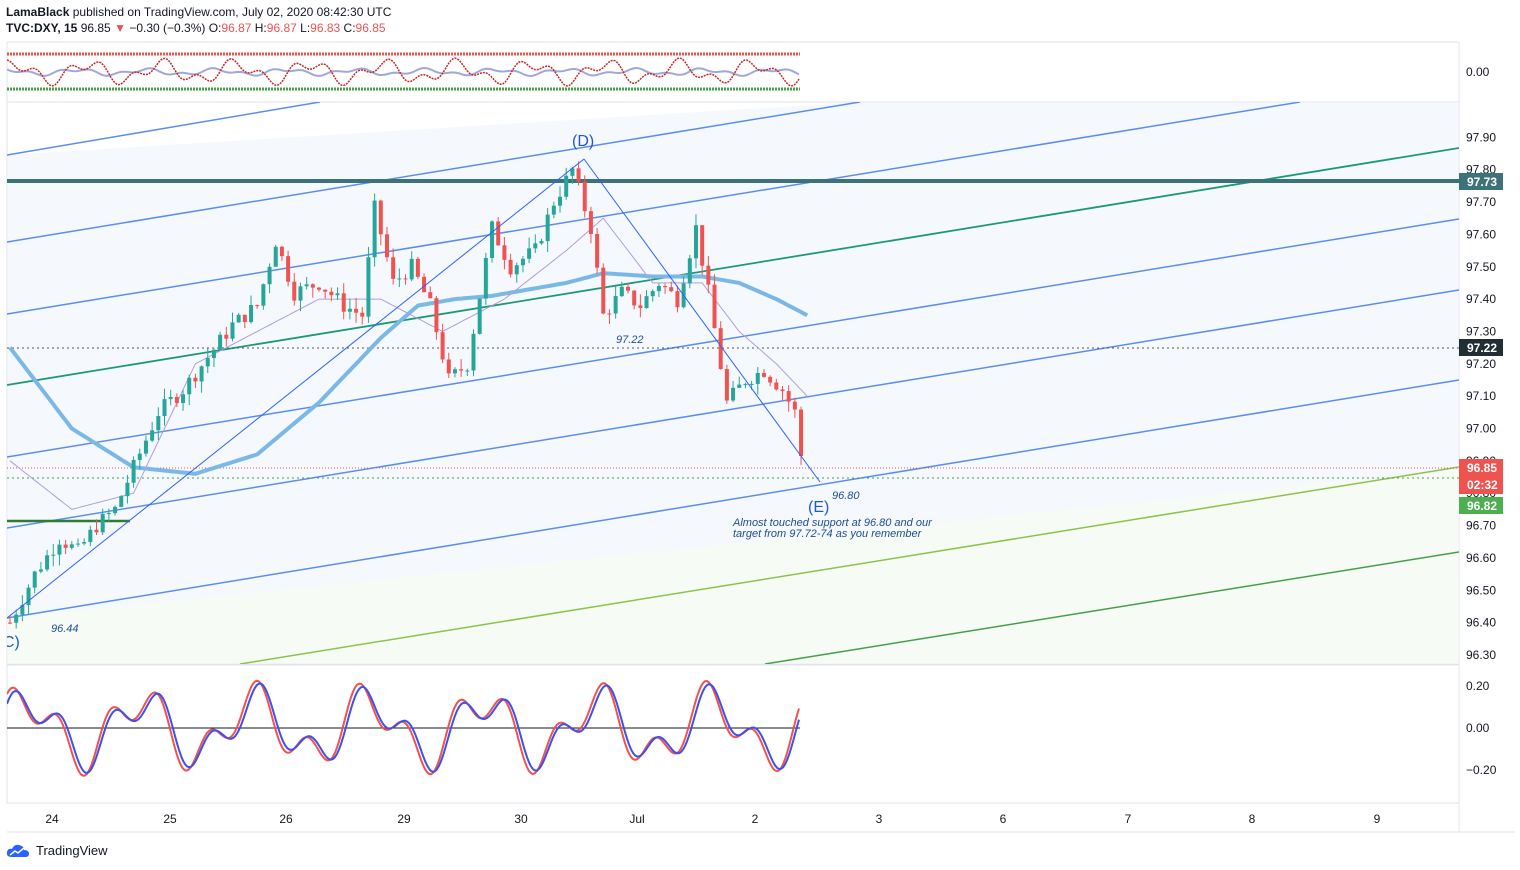  I want to click on price-tick-7: 97.00, so click(1481, 429).